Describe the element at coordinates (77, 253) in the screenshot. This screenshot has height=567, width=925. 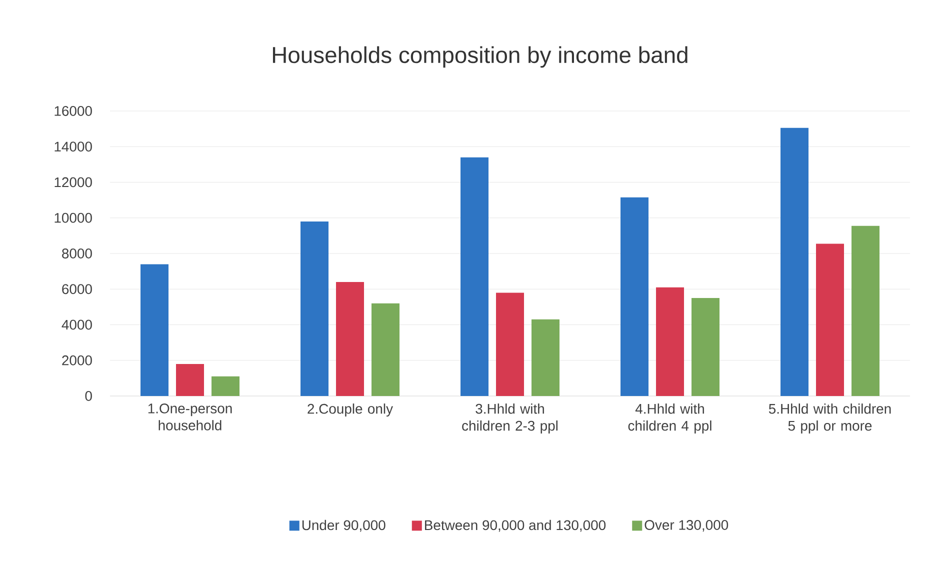
I see `y-tick-label: 8000` at that location.